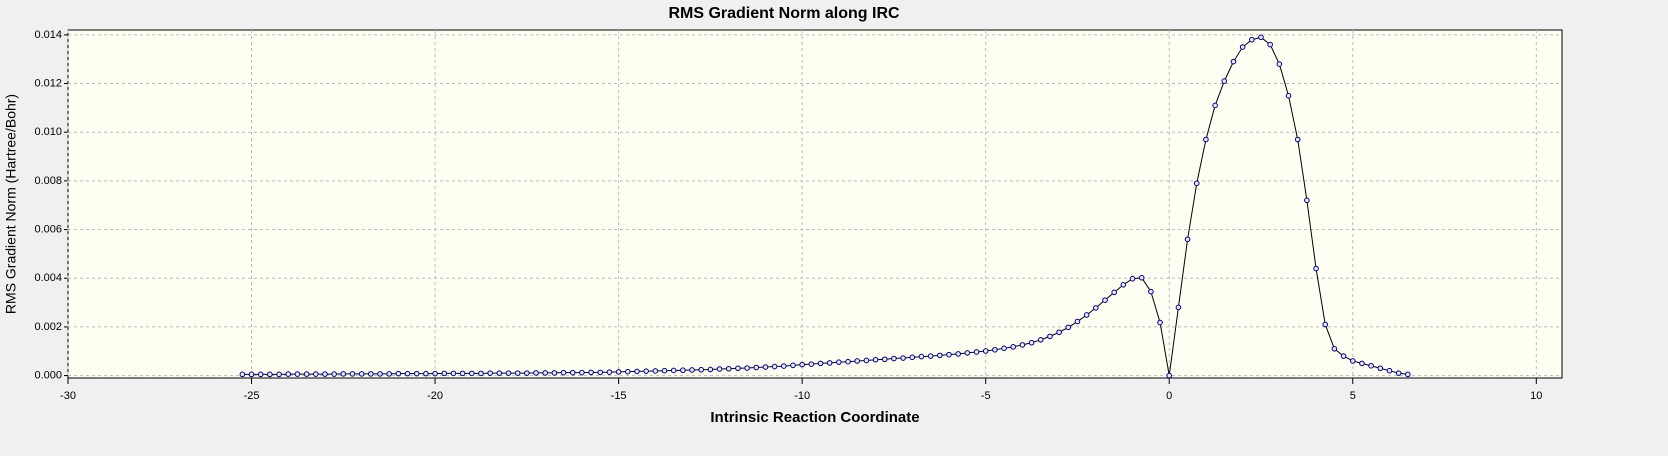 This screenshot has width=1668, height=456. What do you see at coordinates (252, 396) in the screenshot?
I see `x-tick-label: -25` at bounding box center [252, 396].